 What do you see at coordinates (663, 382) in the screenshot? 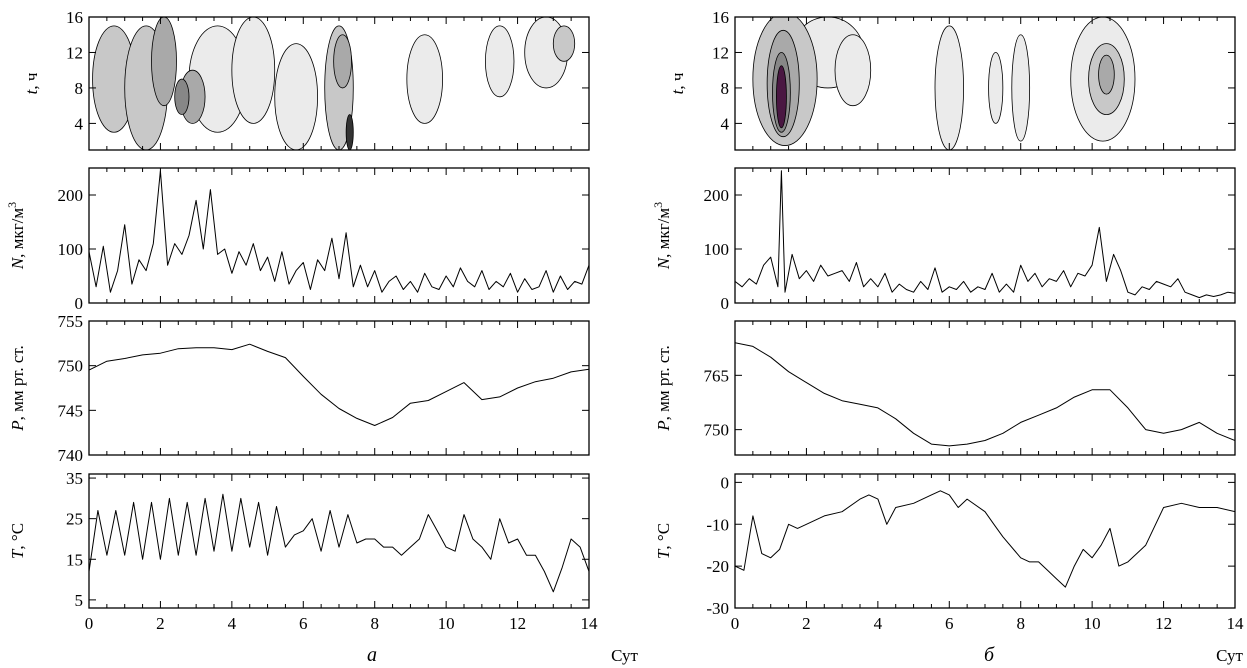
I see `b-P-ylabel-unit: , мм рт. ст.` at bounding box center [663, 382].